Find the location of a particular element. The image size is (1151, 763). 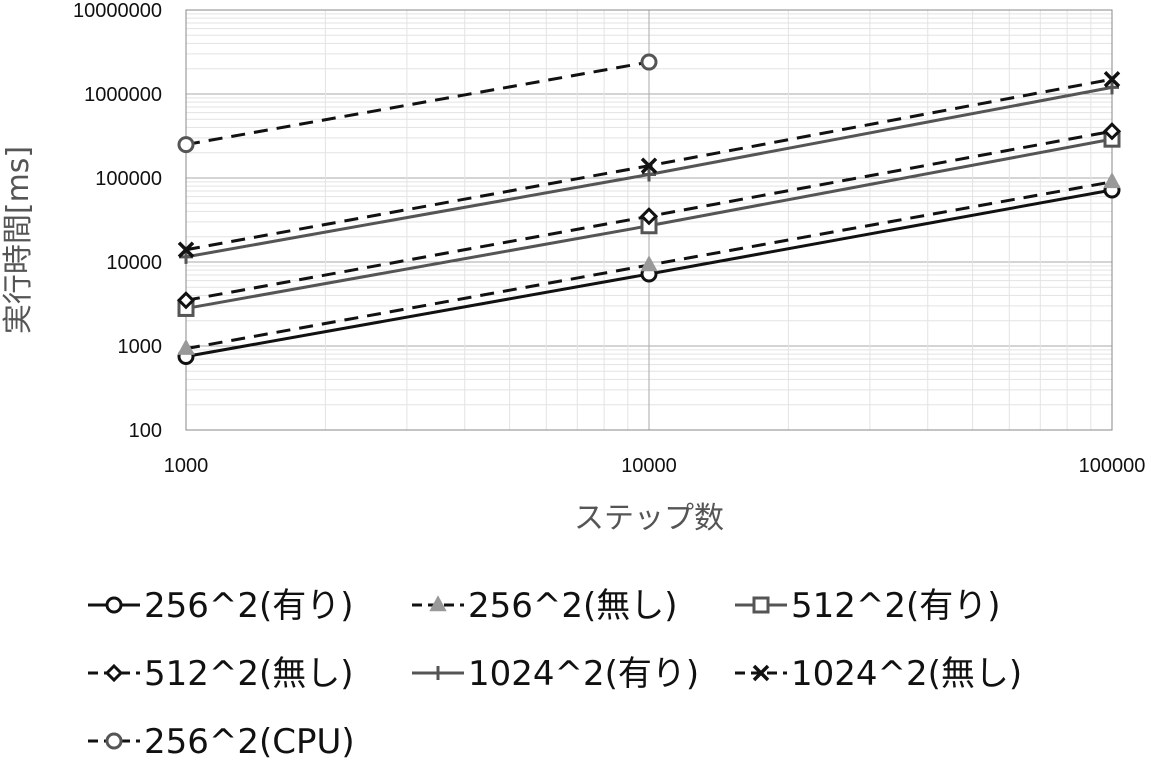

y-tick-label: 1000 is located at coordinates (140, 347).